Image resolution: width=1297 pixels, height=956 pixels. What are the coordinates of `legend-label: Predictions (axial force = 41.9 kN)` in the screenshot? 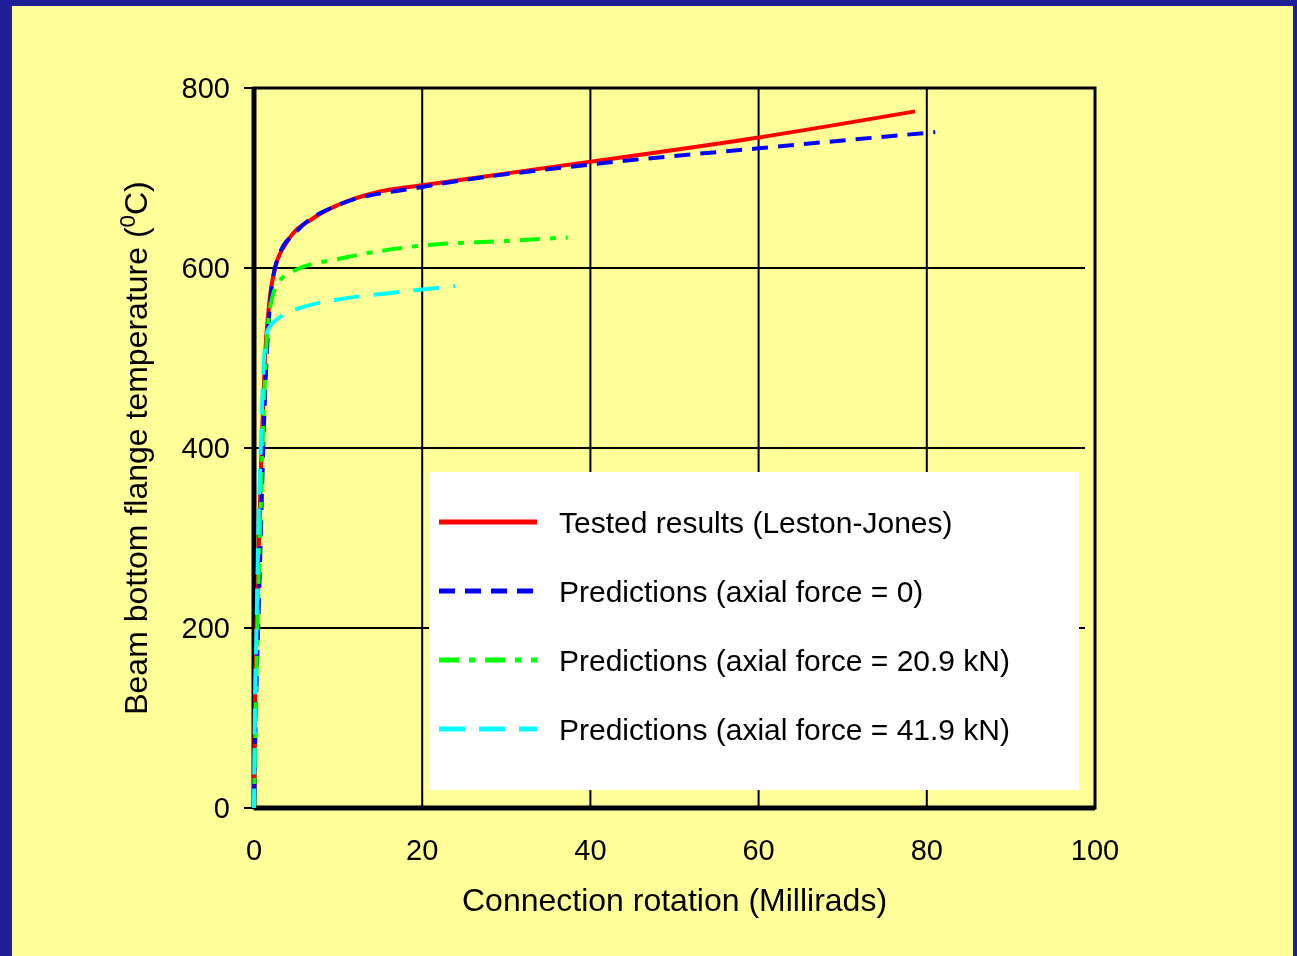 It's located at (785, 729).